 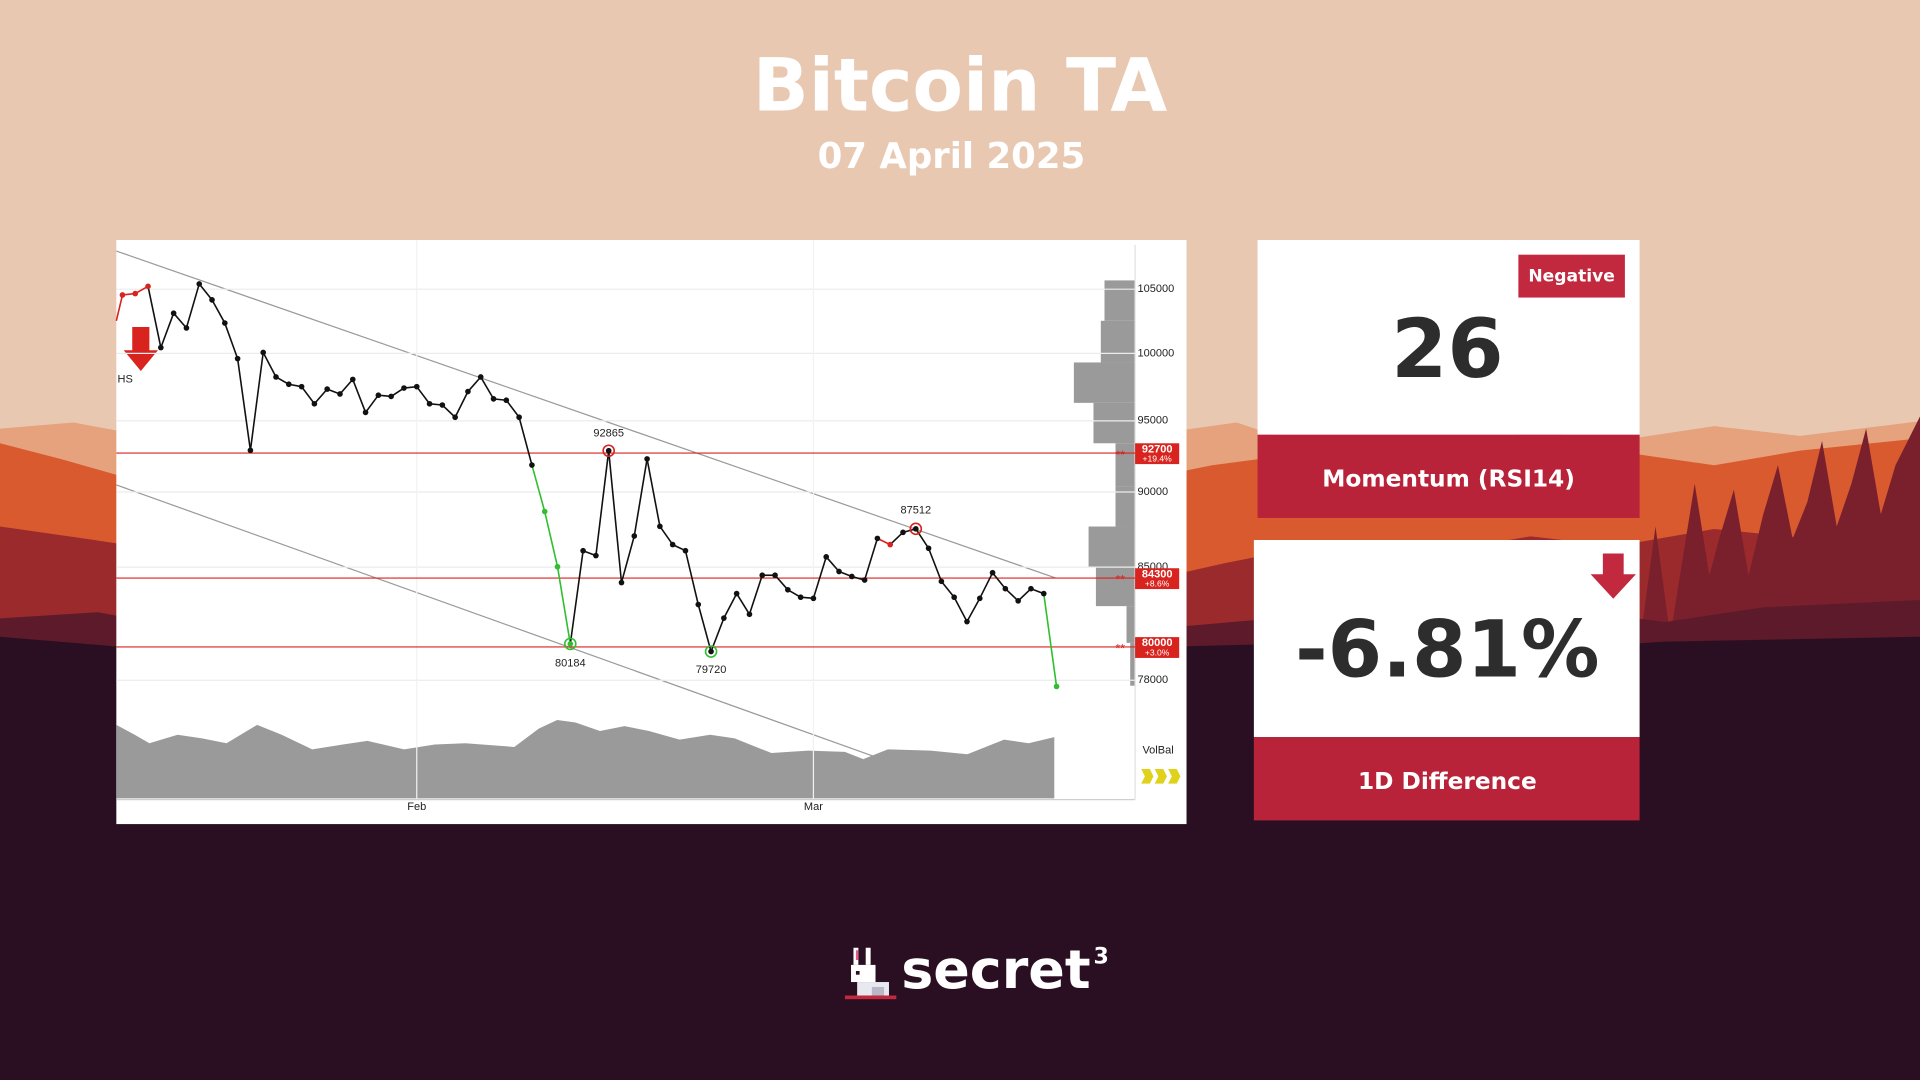 What do you see at coordinates (1157, 449) in the screenshot?
I see `level-value: 92700` at bounding box center [1157, 449].